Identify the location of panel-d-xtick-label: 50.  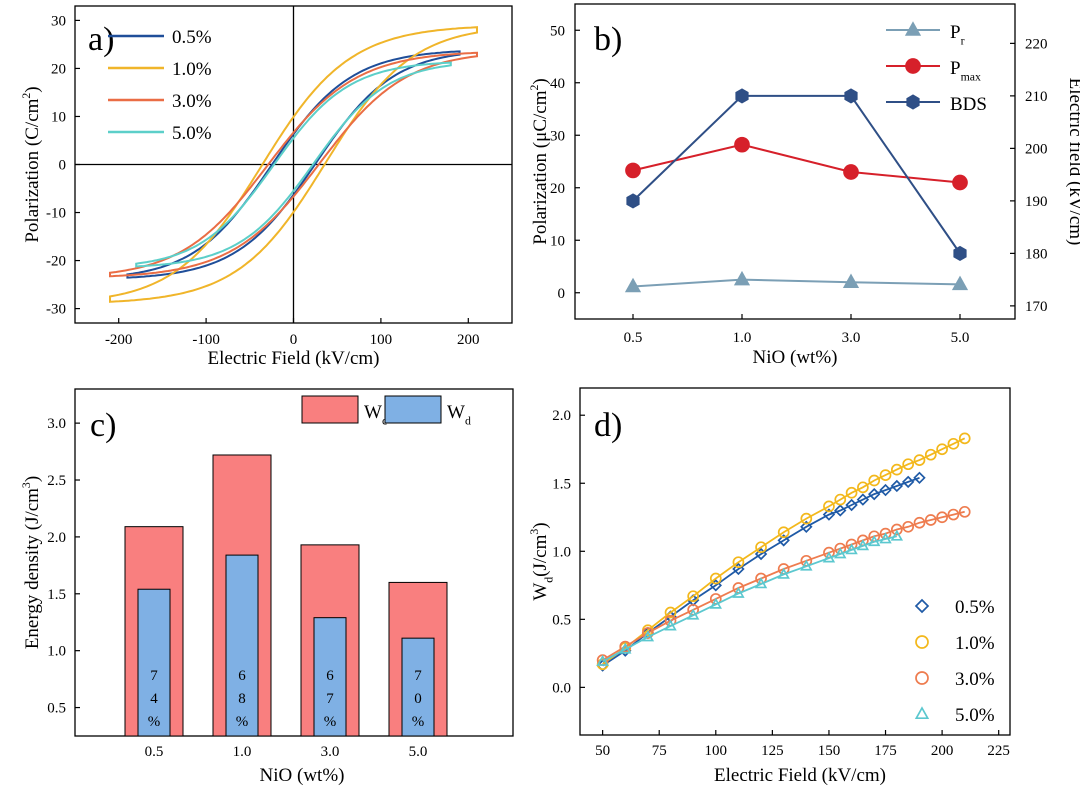
(602, 751).